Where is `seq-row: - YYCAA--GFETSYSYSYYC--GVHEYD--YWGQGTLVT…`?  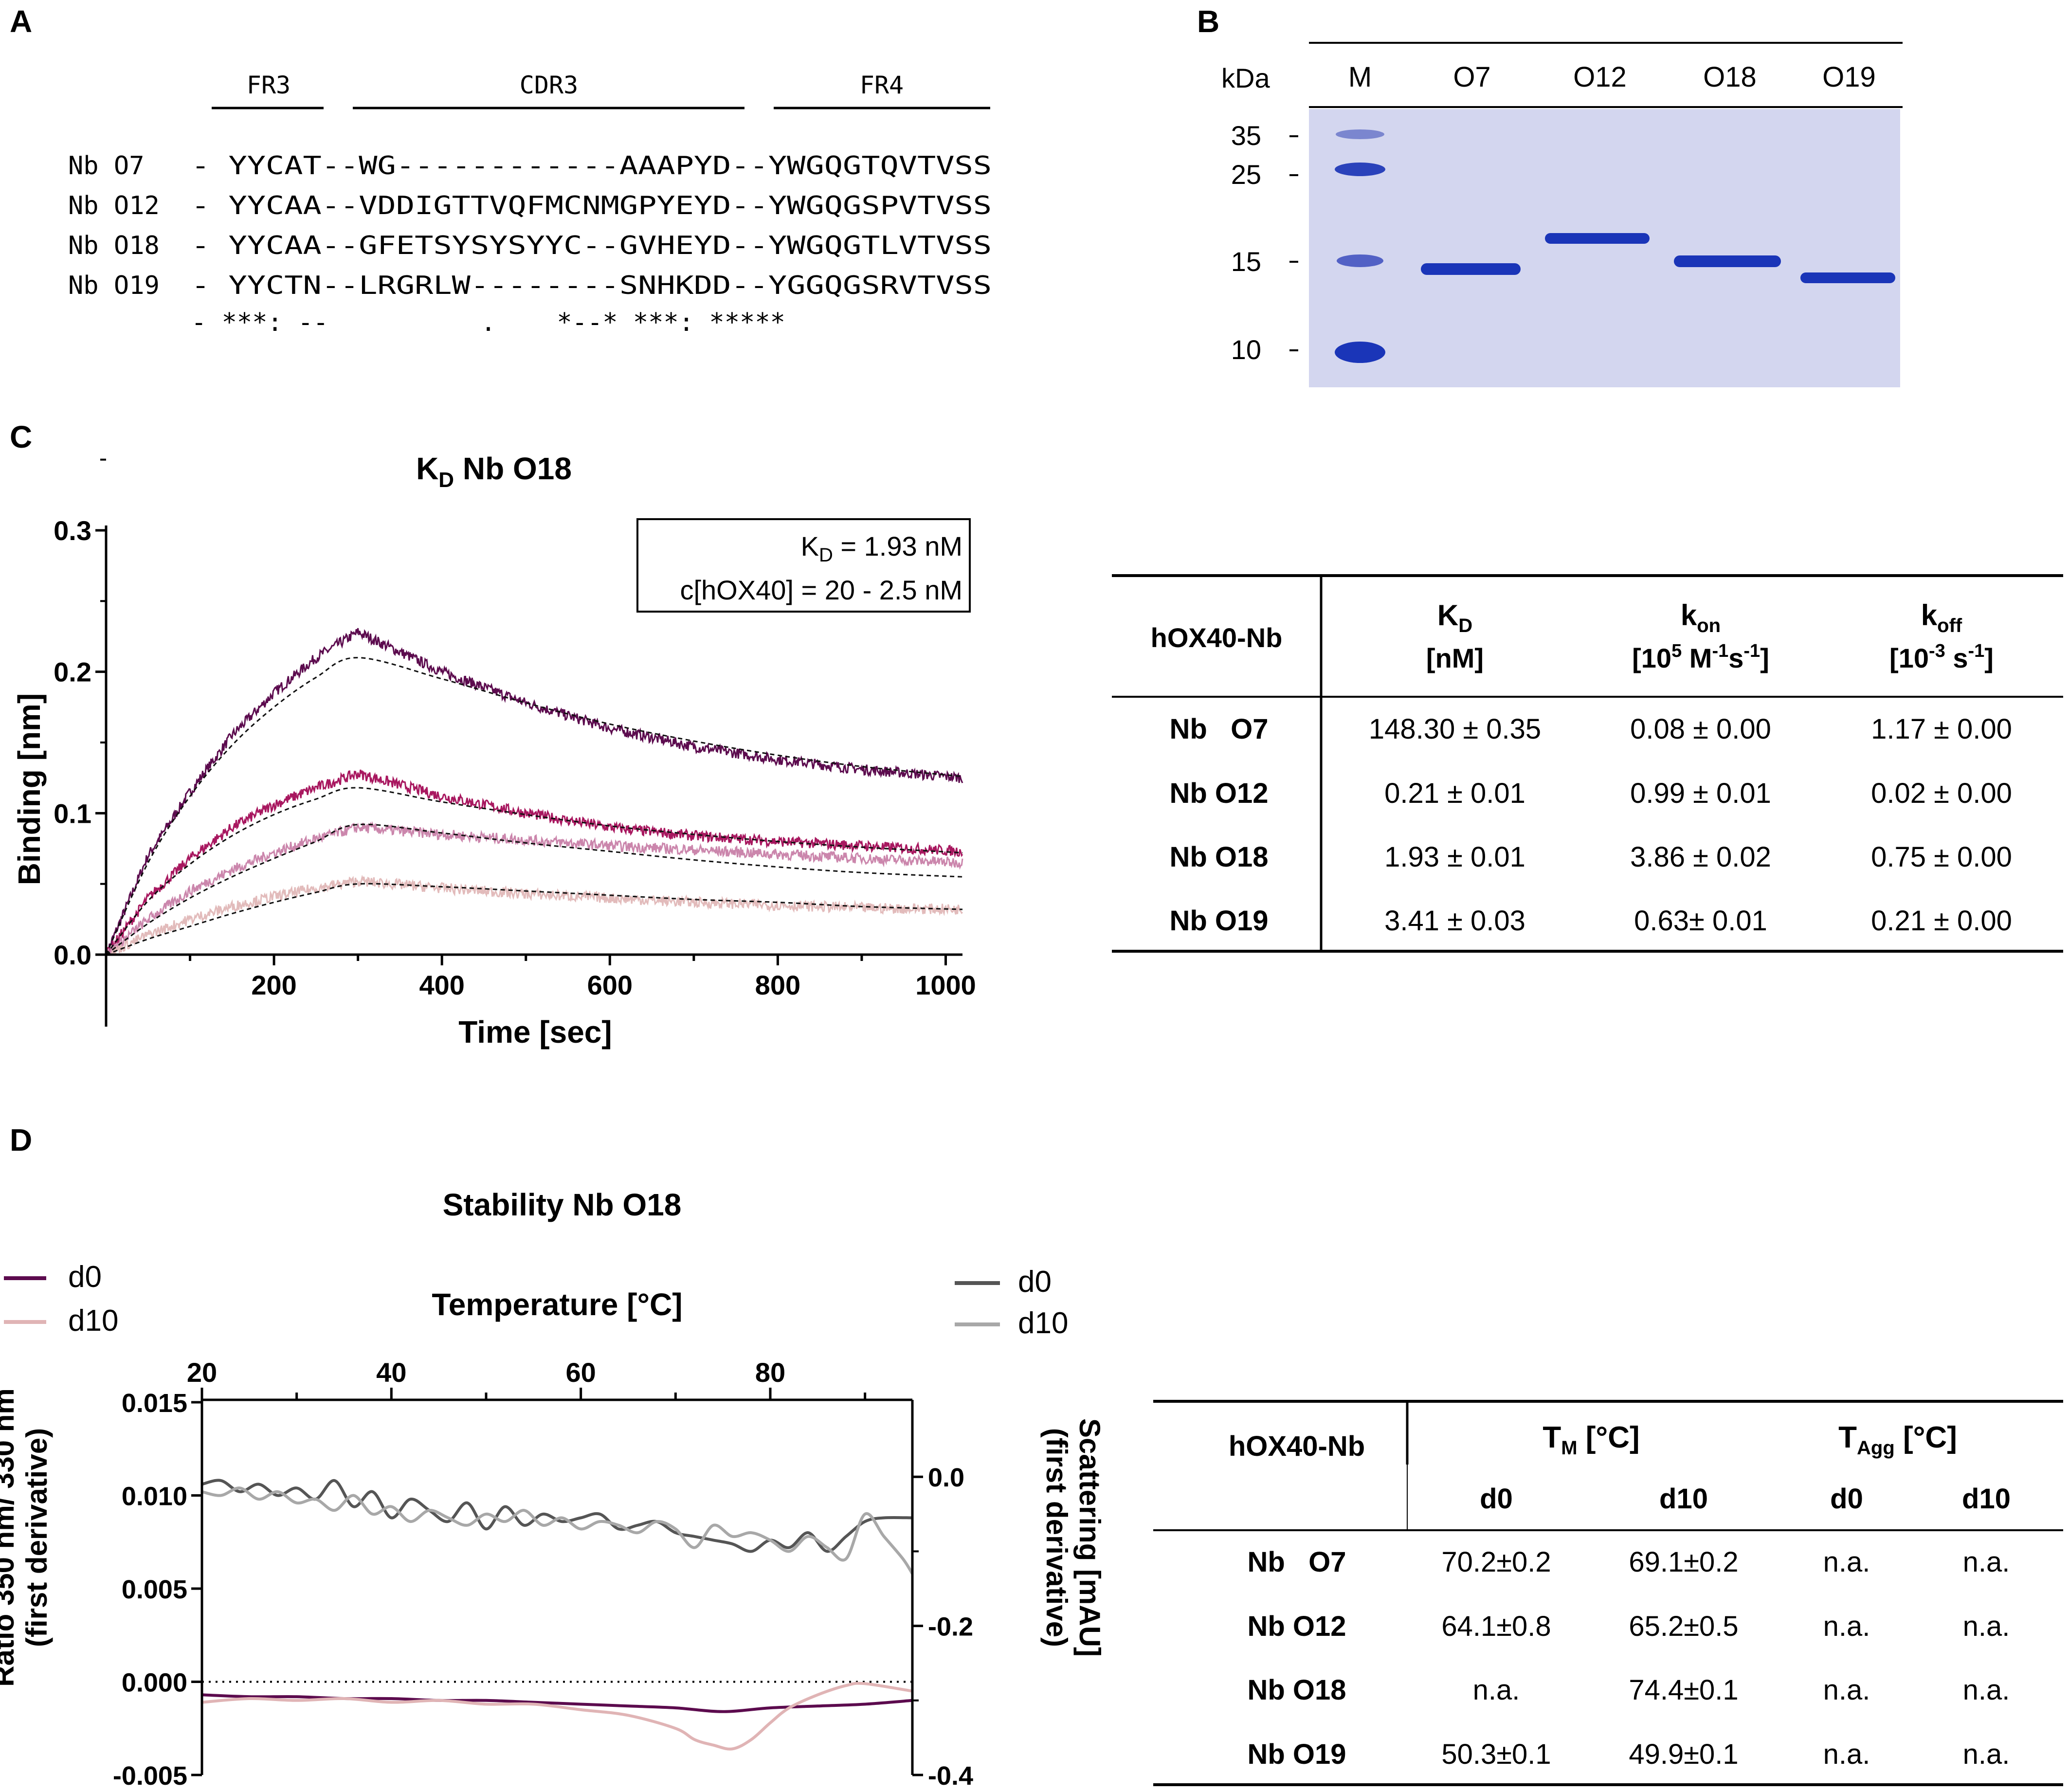 seq-row: - YYCAA--GFETSYSYSYYC--GVHEYD--YWGQGTLVT… is located at coordinates (591, 245).